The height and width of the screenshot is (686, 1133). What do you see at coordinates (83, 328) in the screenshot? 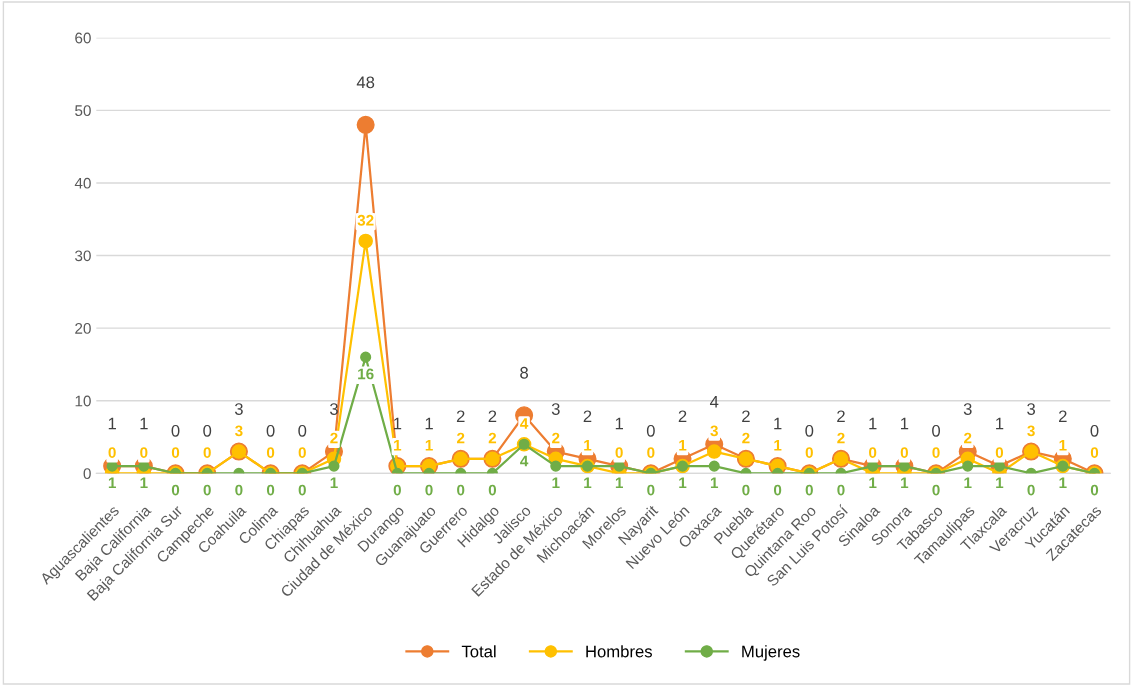
I see `y-tick-label: 20` at bounding box center [83, 328].